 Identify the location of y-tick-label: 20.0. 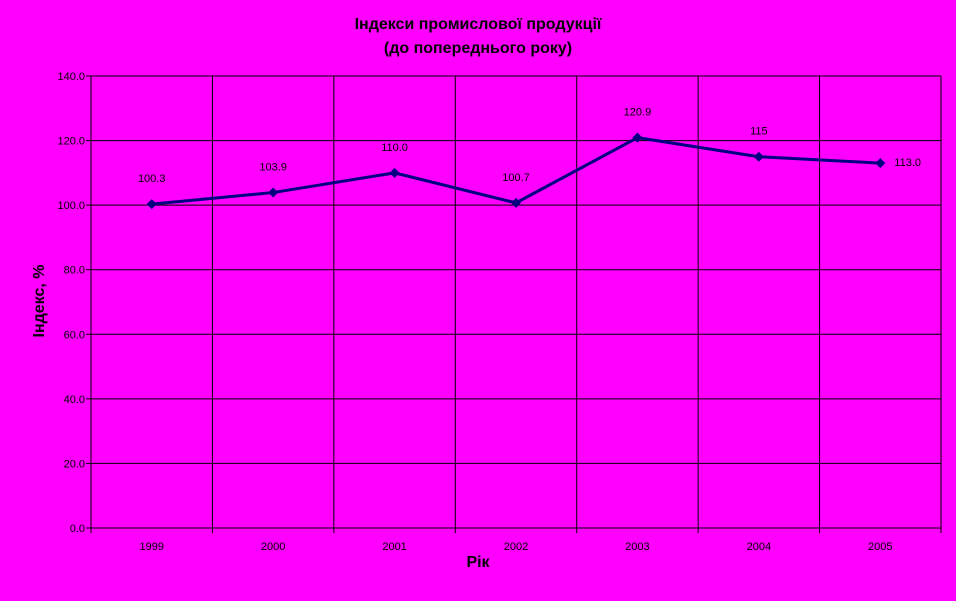
(74, 464).